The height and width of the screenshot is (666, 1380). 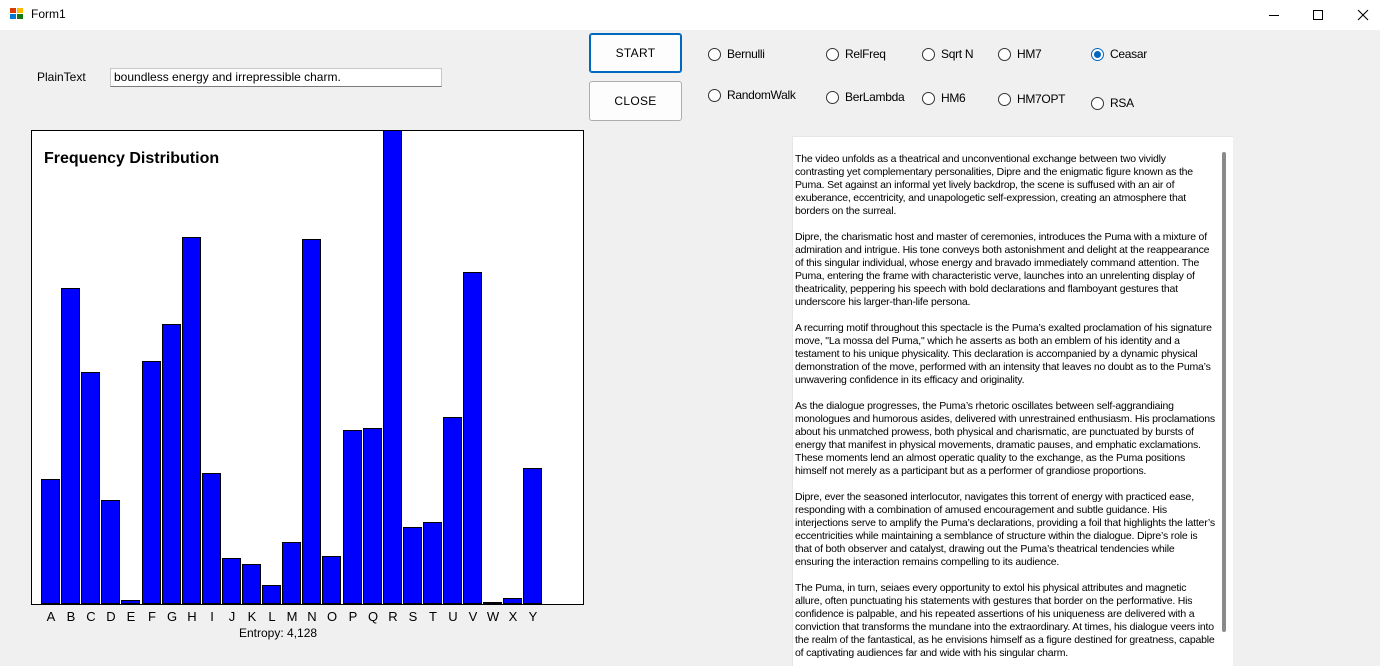 I want to click on tick-label-C: C, so click(x=91, y=616).